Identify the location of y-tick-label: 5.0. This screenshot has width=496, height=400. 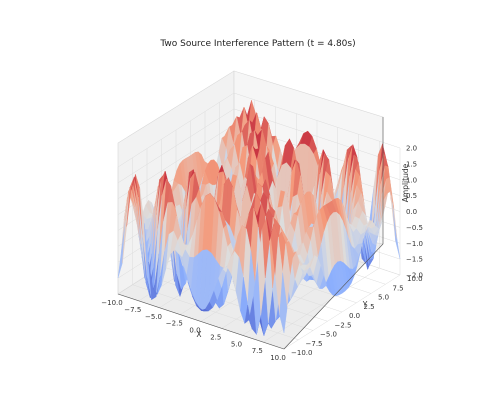
(383, 298).